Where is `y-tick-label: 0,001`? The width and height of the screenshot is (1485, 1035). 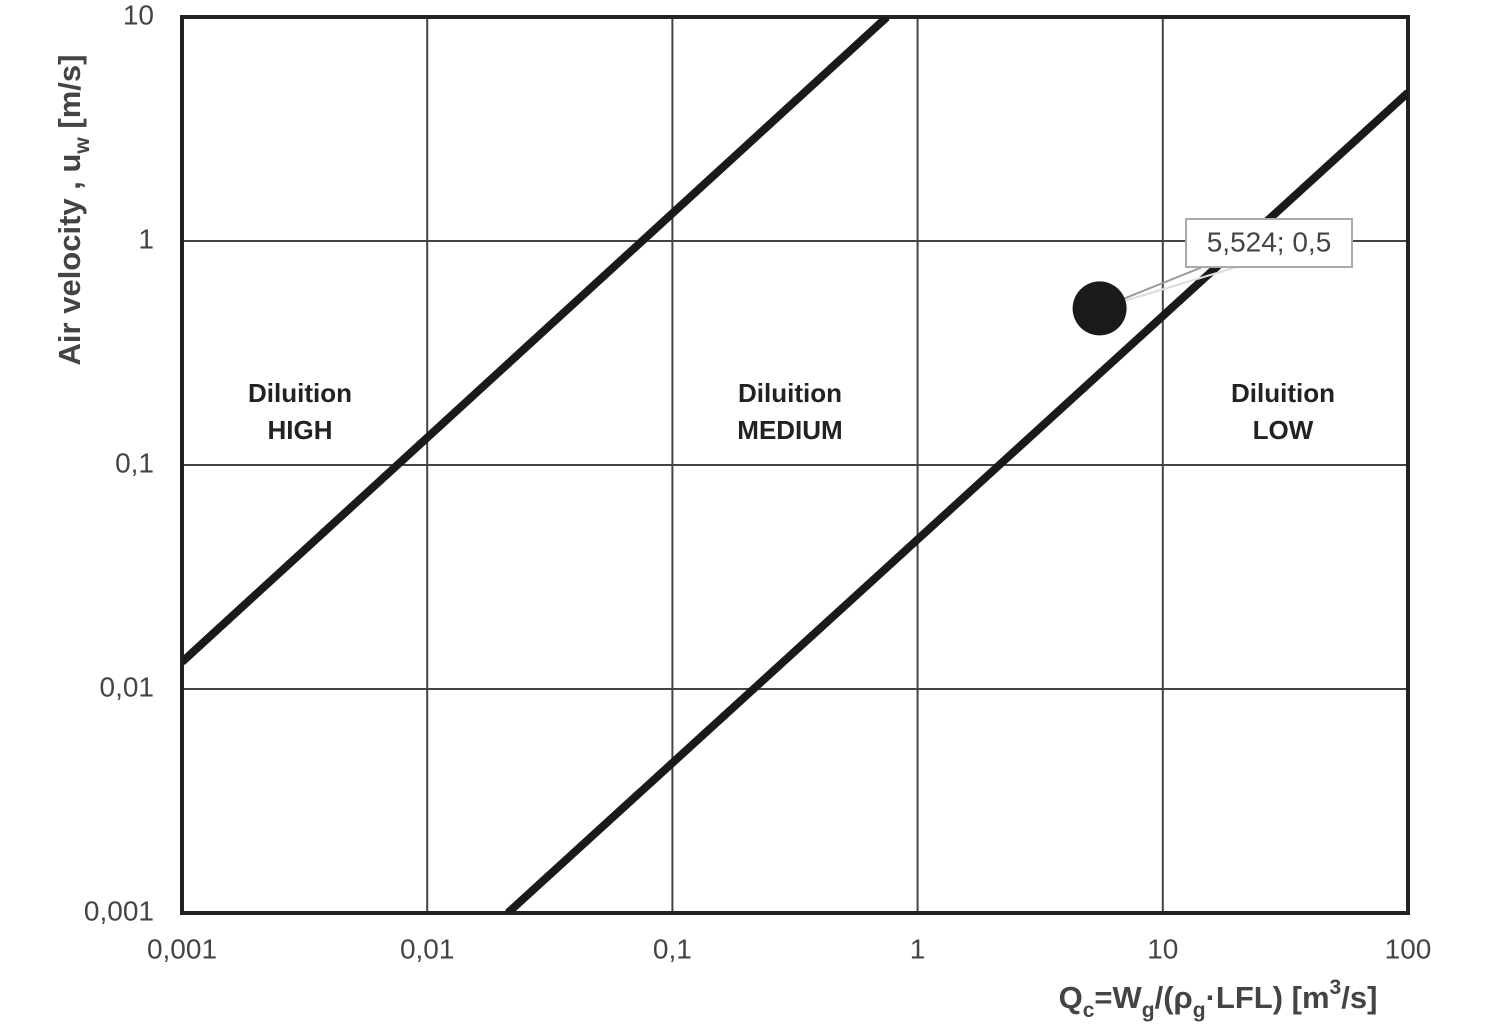
y-tick-label: 0,001 is located at coordinates (119, 910).